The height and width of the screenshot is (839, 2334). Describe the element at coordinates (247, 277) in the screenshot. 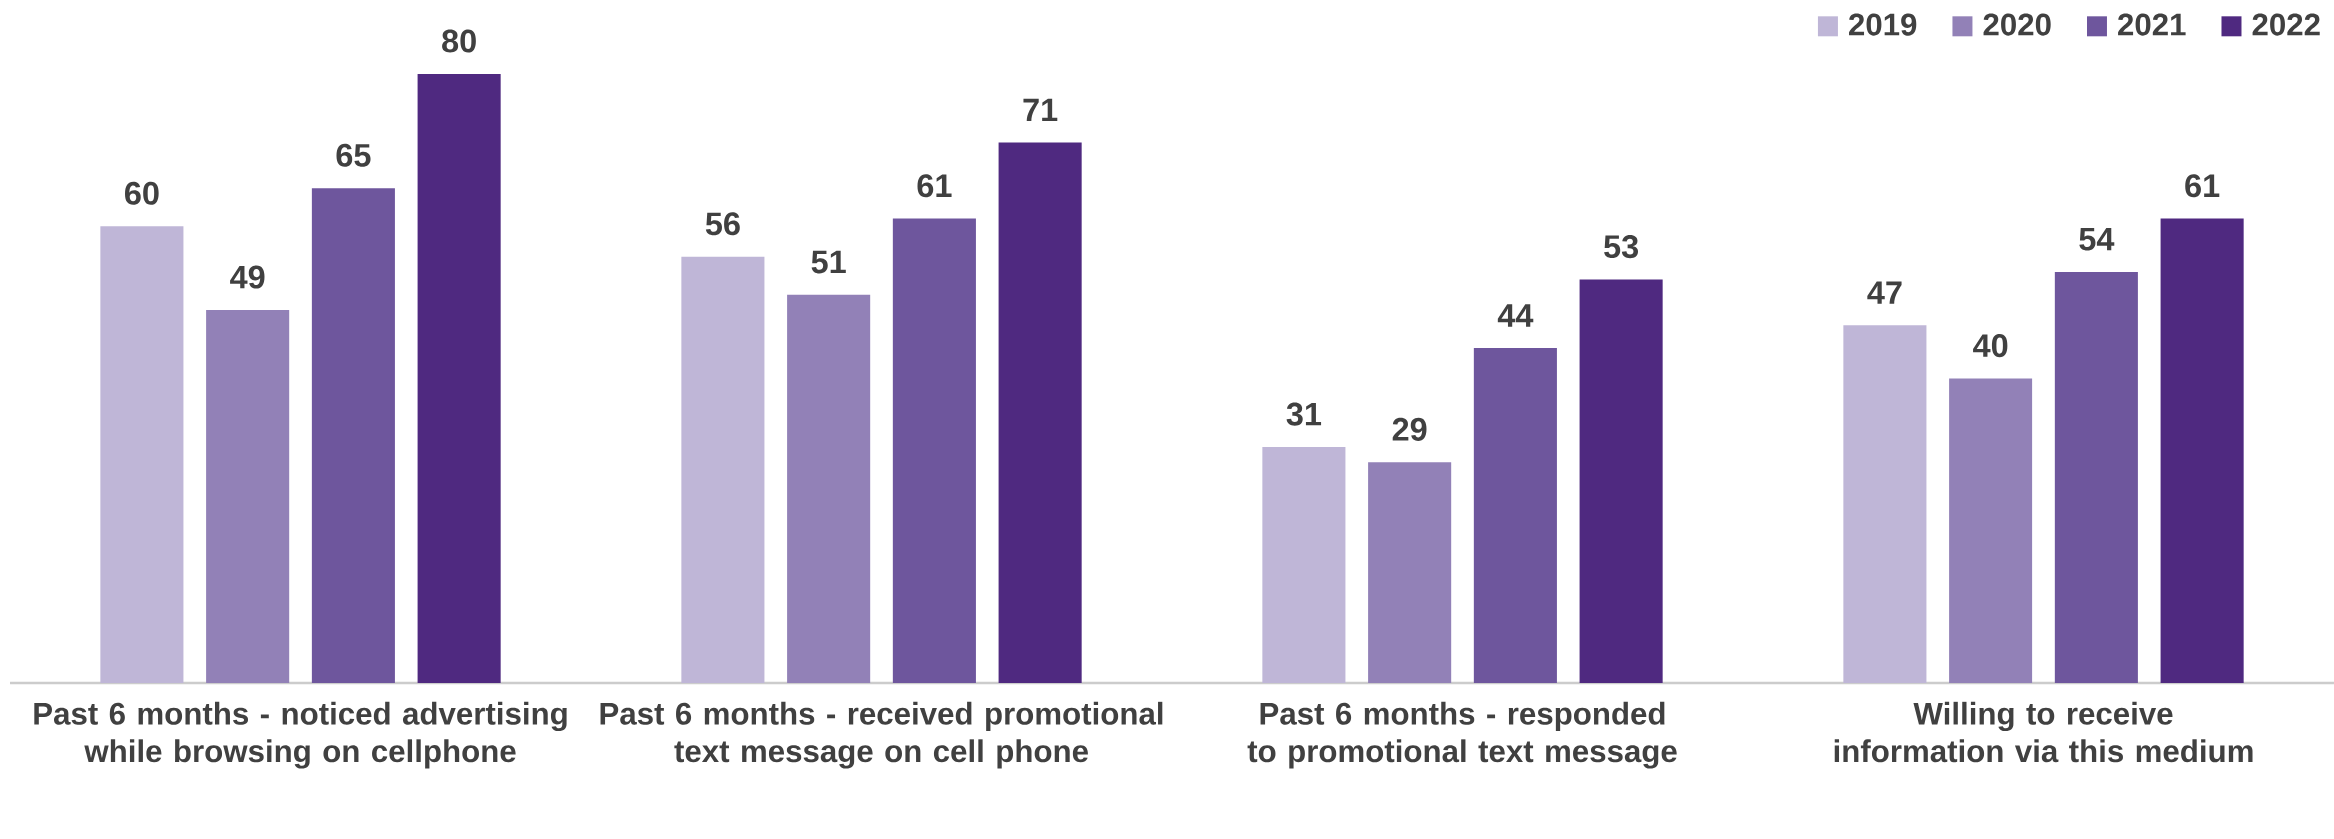

I see `data-label: 49` at that location.